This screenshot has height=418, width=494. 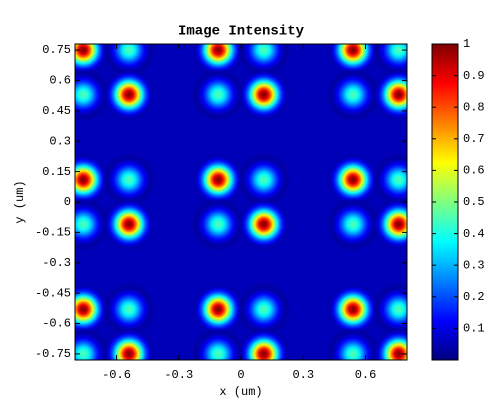 I want to click on x-axis-label: x (um), so click(x=240, y=392).